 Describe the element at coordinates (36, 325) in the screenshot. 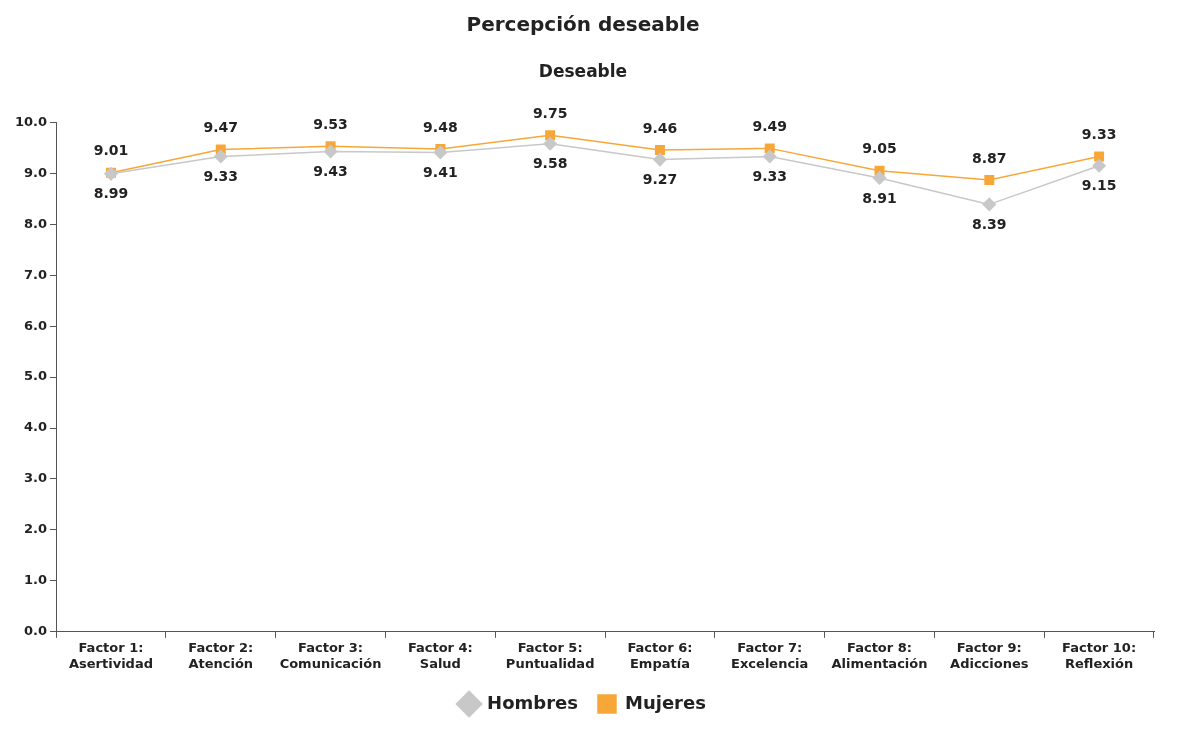

I see `y-tick-label: 6.0` at that location.